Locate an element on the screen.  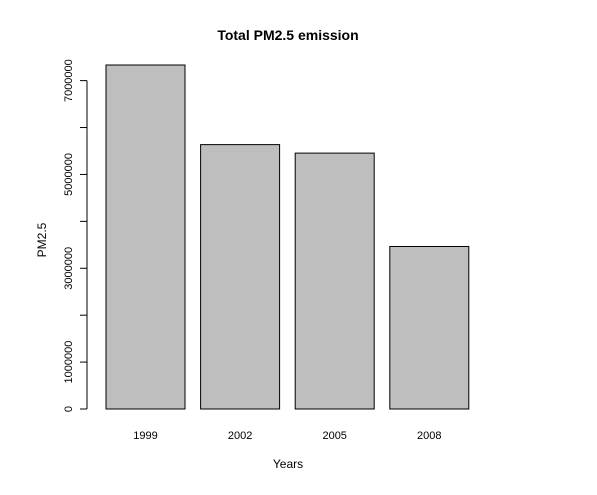
bar-2002 is located at coordinates (240, 277).